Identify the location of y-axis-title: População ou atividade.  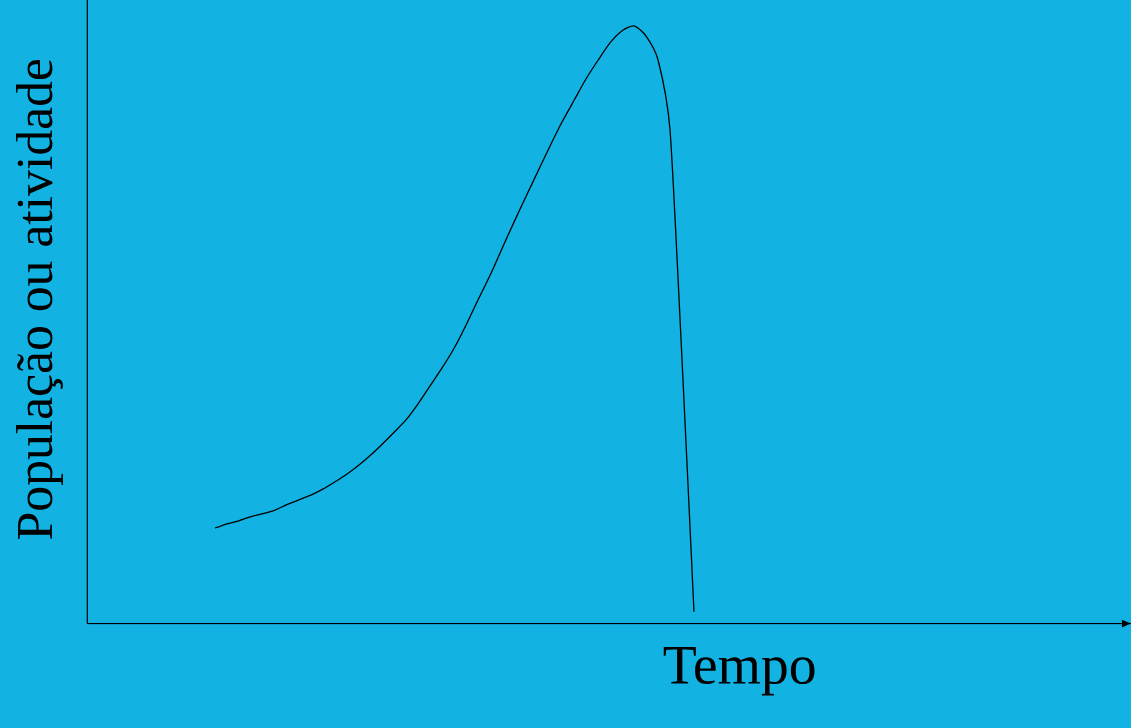
(39, 299).